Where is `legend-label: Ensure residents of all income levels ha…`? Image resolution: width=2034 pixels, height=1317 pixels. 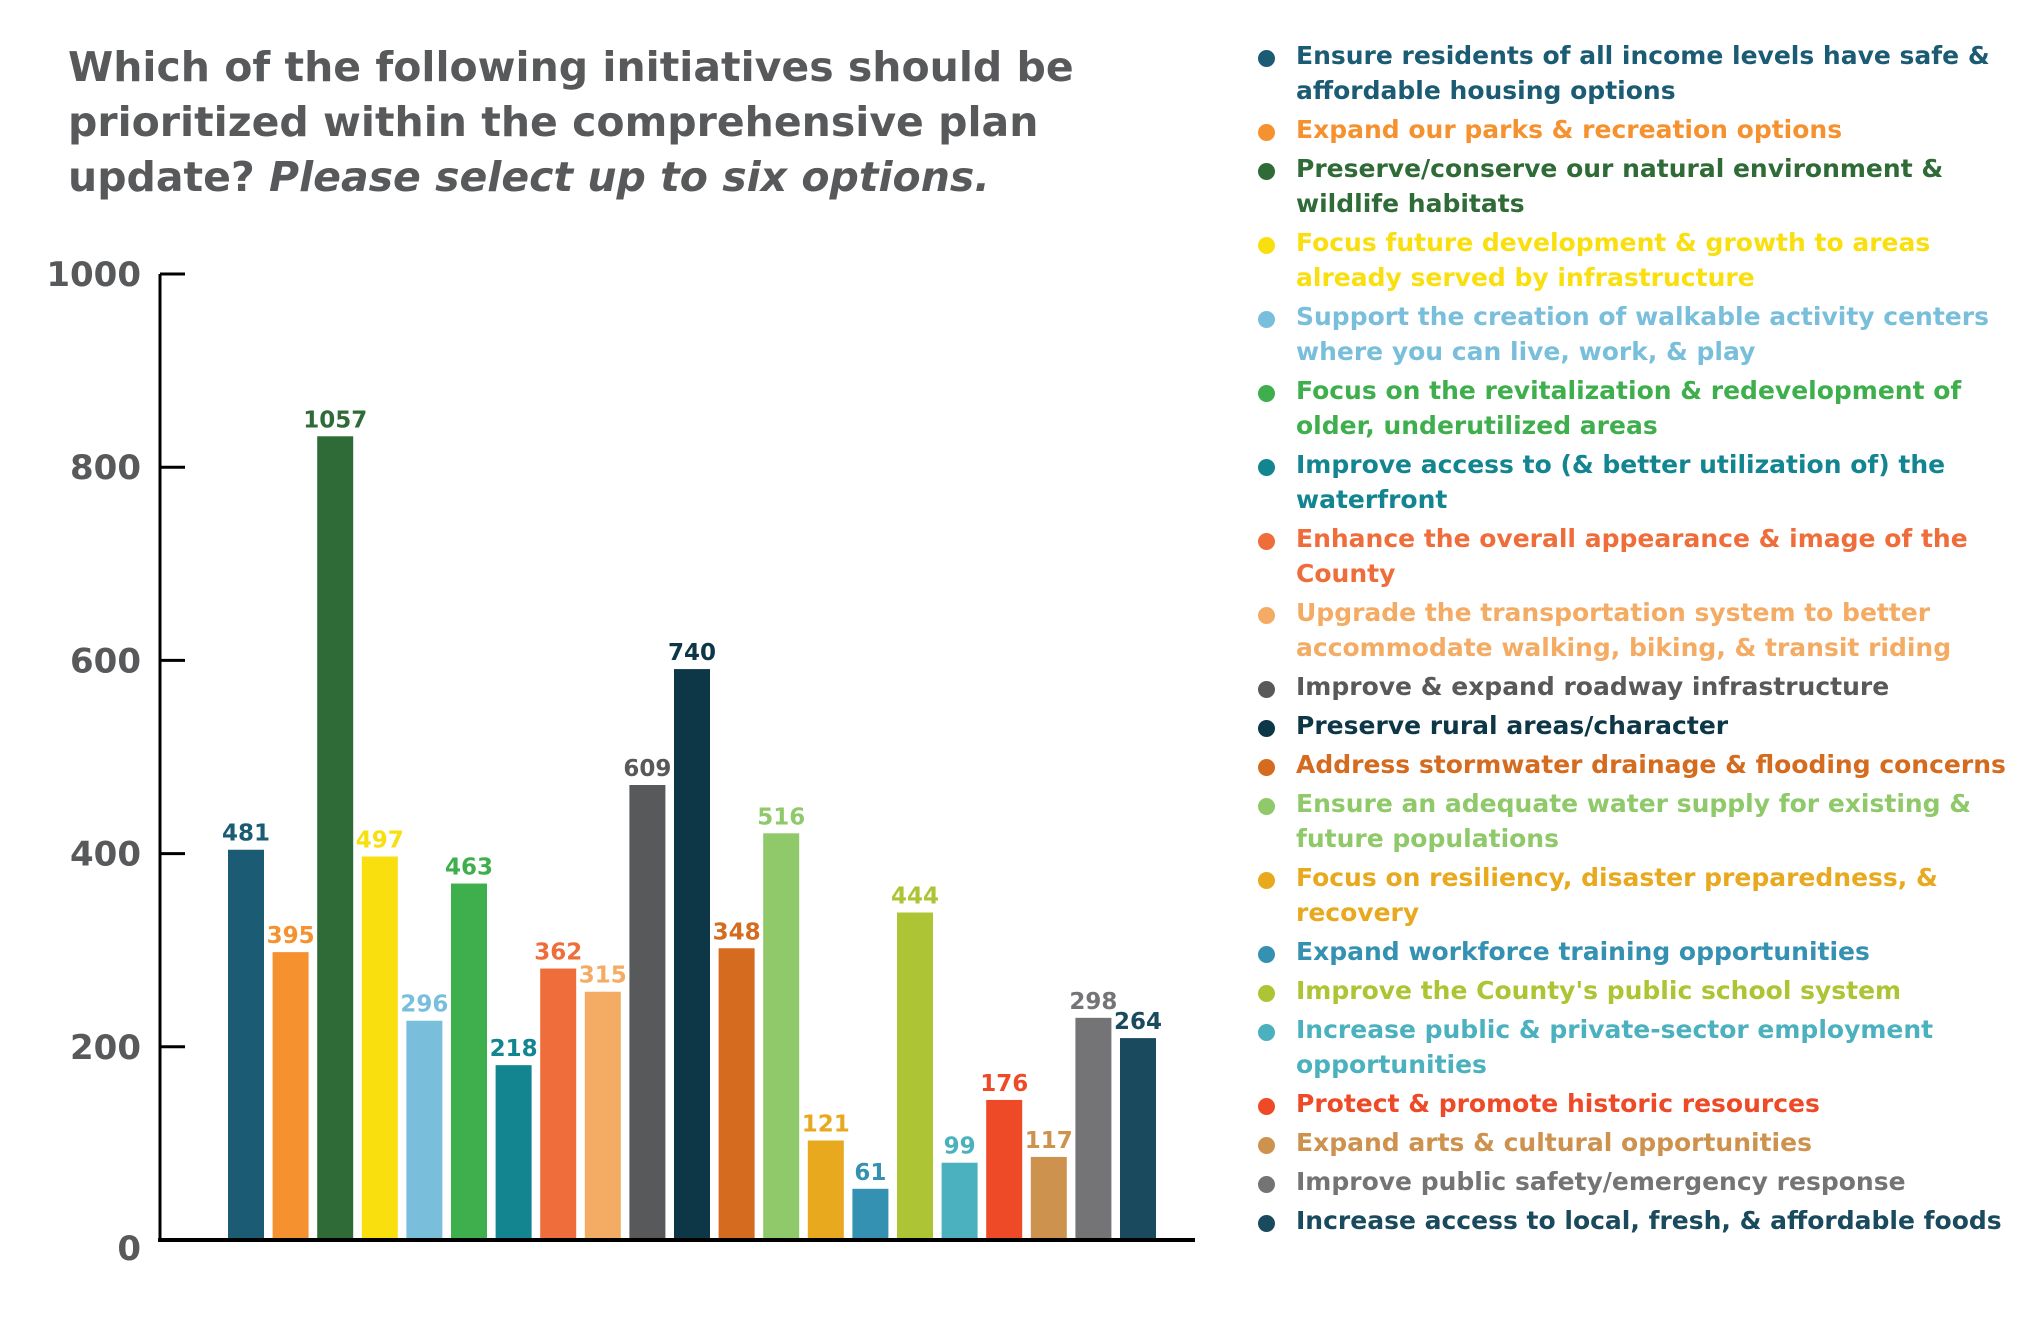 legend-label: Ensure residents of all income levels ha… is located at coordinates (1643, 73).